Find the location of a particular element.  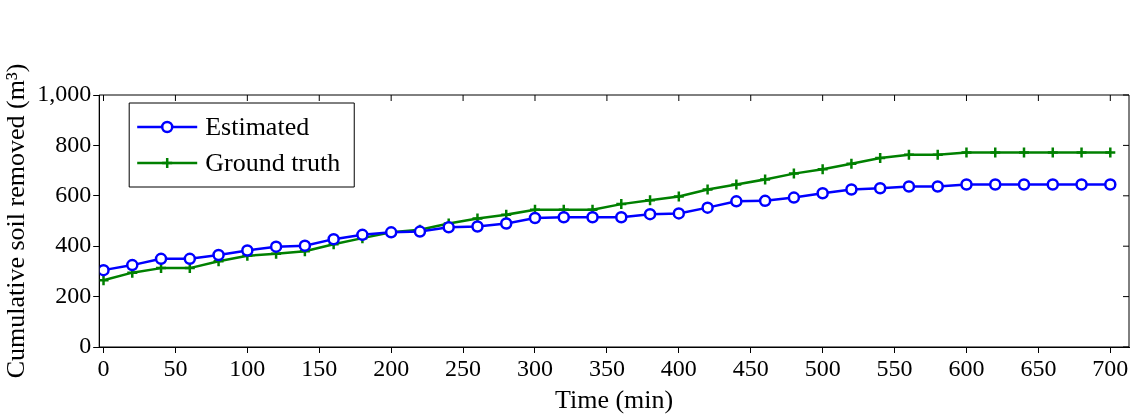

x-tick-label: 300 is located at coordinates (535, 367).